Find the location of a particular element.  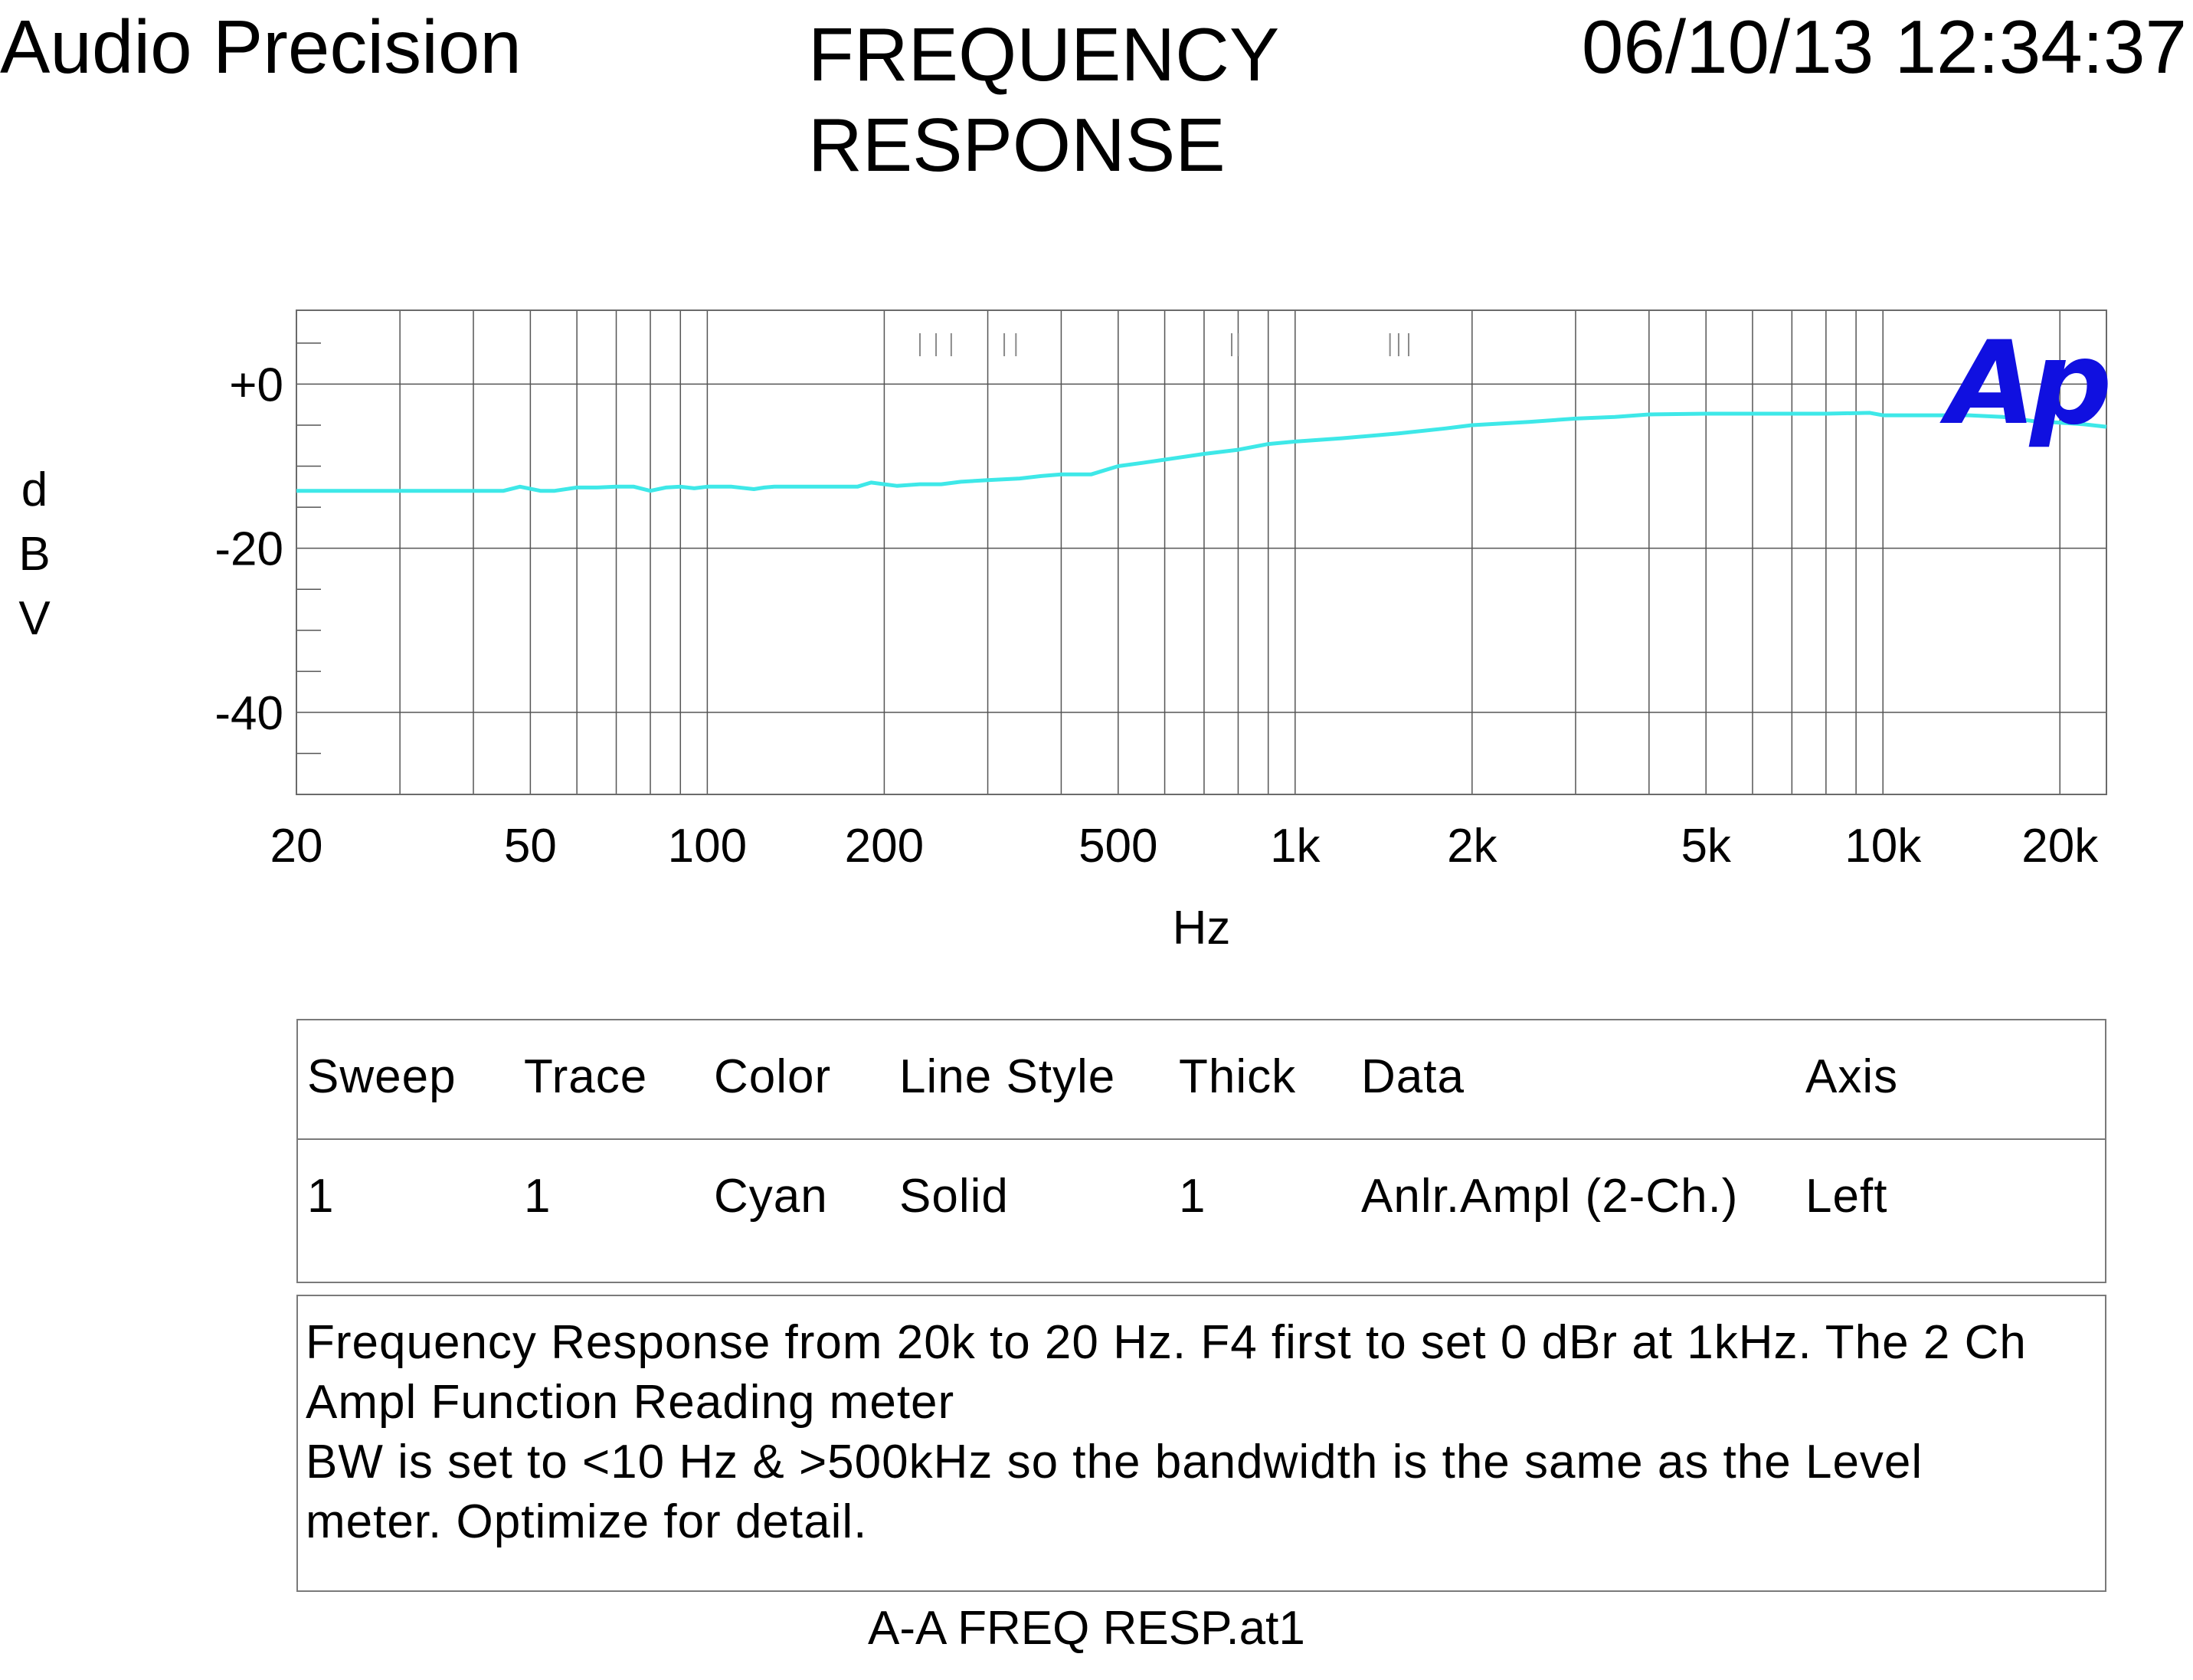

sweep-markers is located at coordinates (1164, 344).